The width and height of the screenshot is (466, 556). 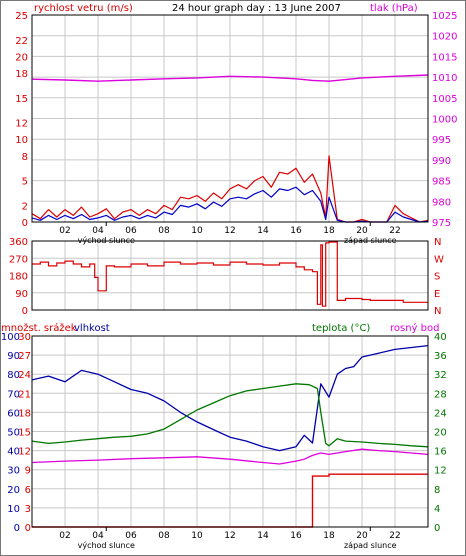 What do you see at coordinates (28, 490) in the screenshot?
I see `rain-ytick-label: 6` at bounding box center [28, 490].